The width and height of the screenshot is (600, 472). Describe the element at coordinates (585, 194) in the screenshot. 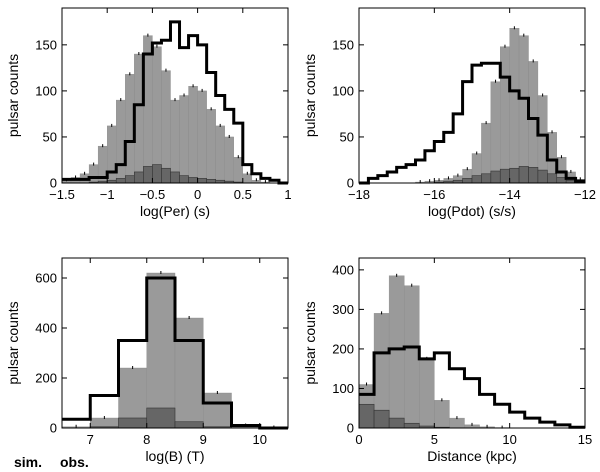

I see `x-tick-label: −12` at that location.